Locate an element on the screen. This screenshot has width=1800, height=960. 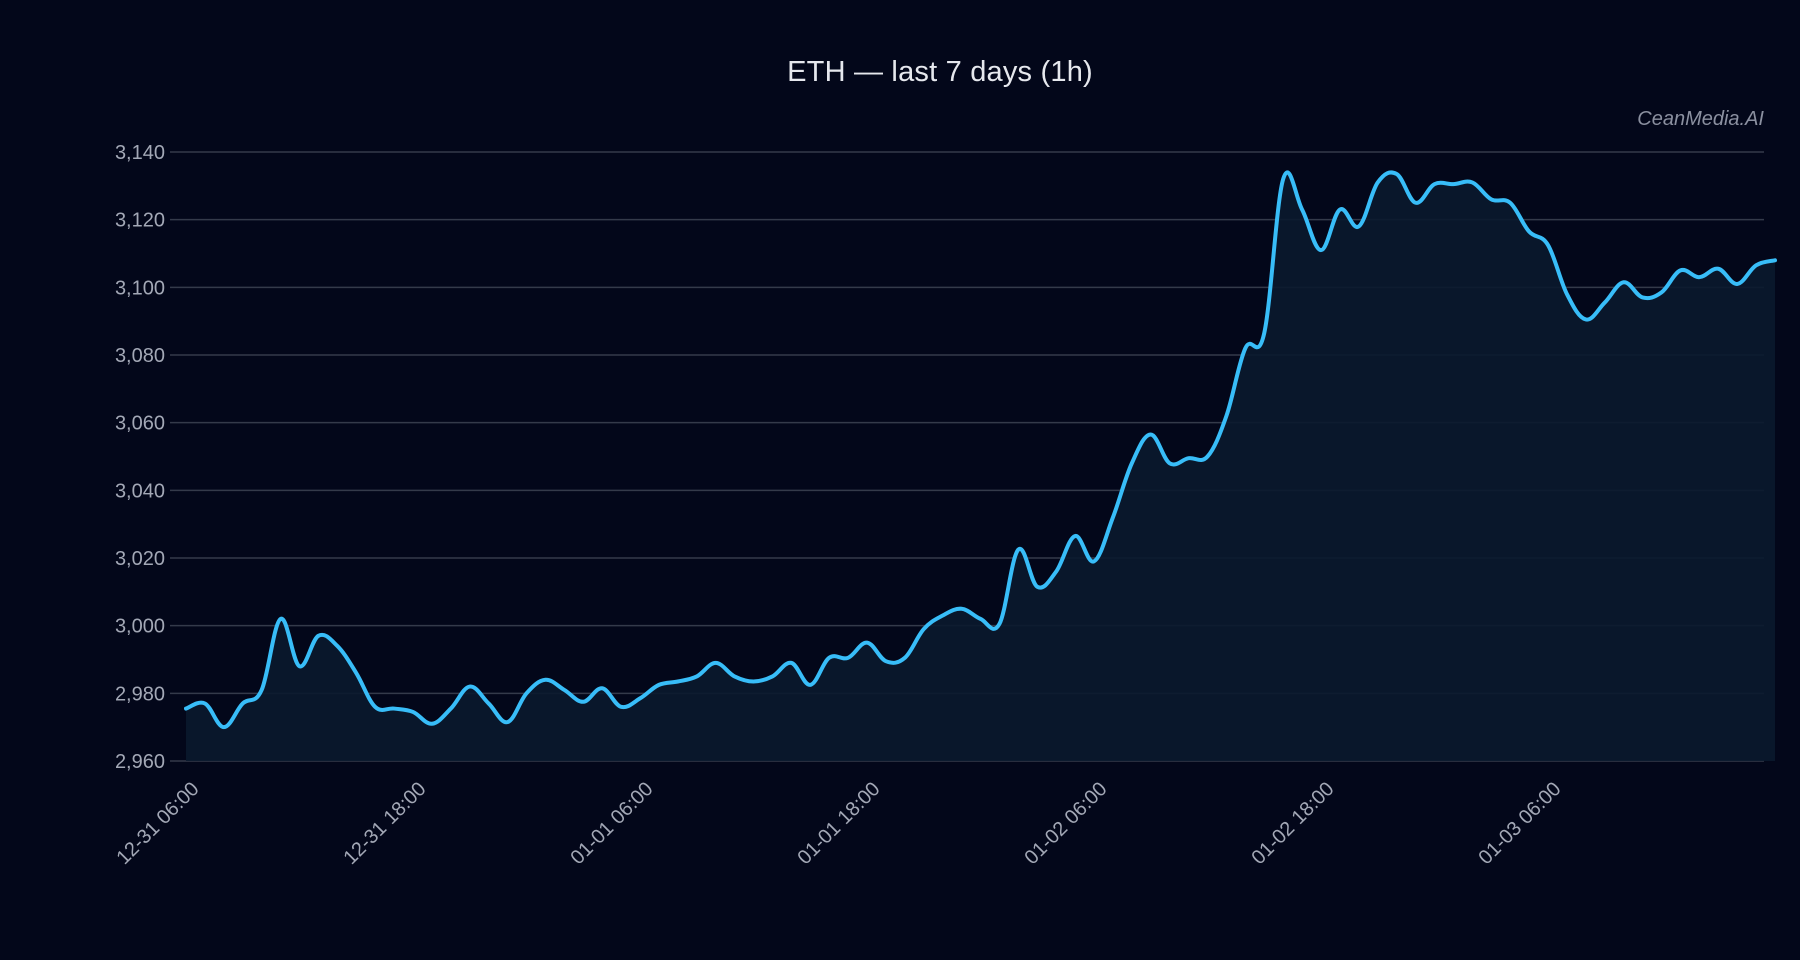
y-tick-label: 3,120 is located at coordinates (140, 221).